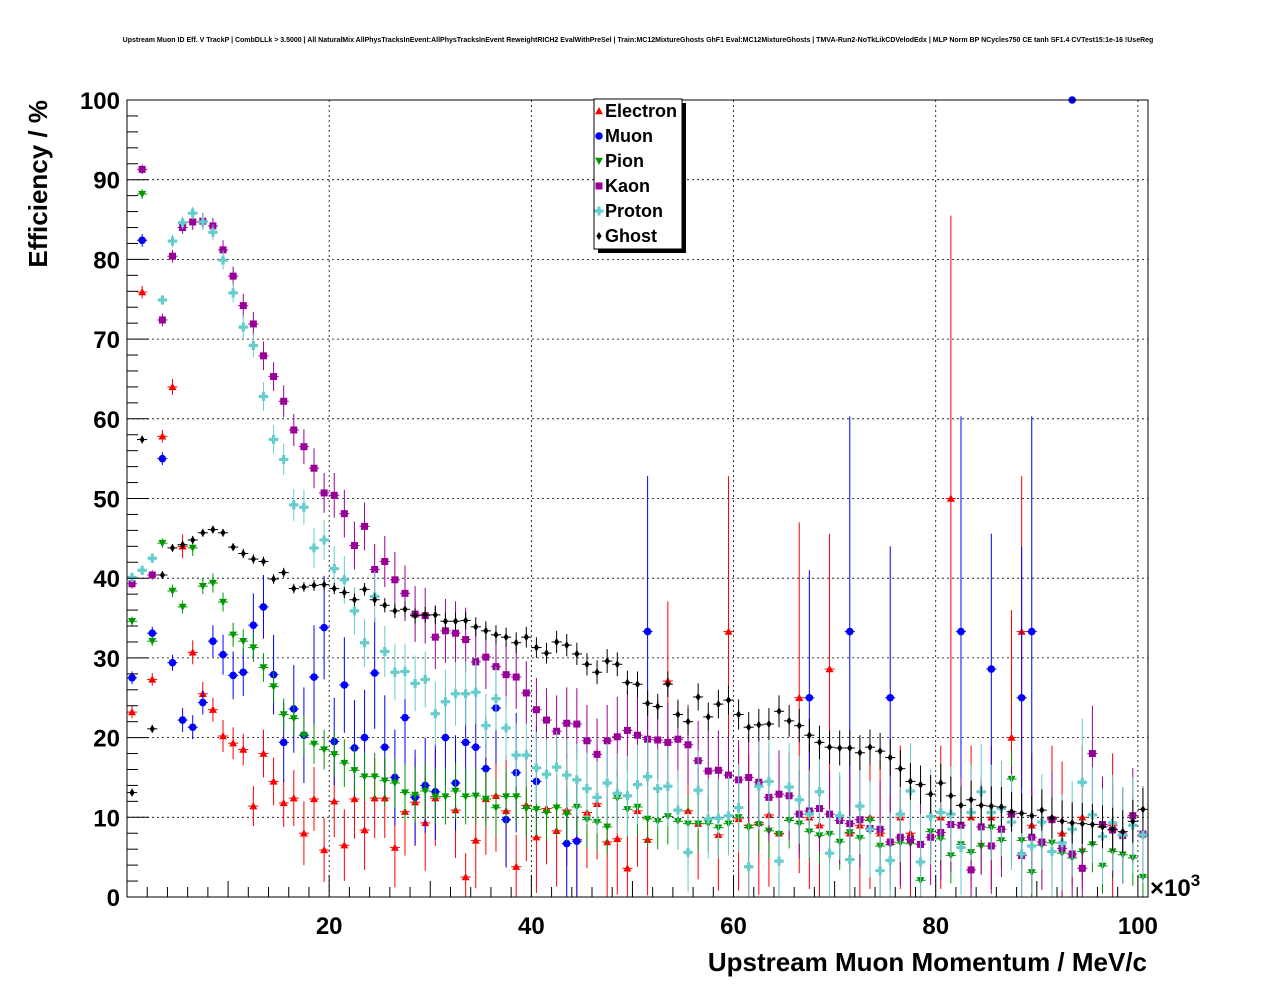 This screenshot has height=996, width=1276. What do you see at coordinates (639, 175) in the screenshot?
I see `legend: Electron Muon Pion Kaon Proton Ghost` at bounding box center [639, 175].